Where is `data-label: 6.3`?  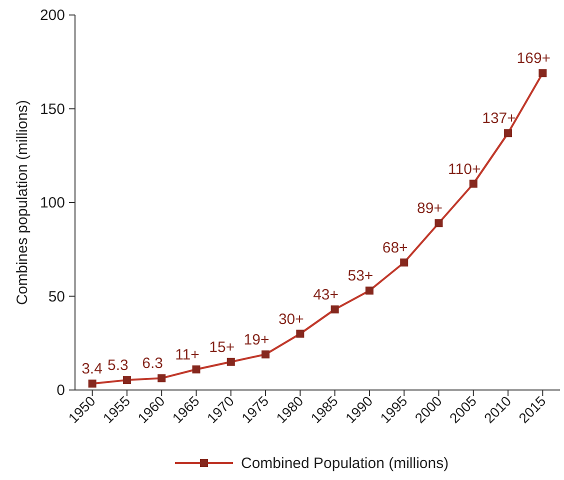
data-label: 6.3 is located at coordinates (153, 363).